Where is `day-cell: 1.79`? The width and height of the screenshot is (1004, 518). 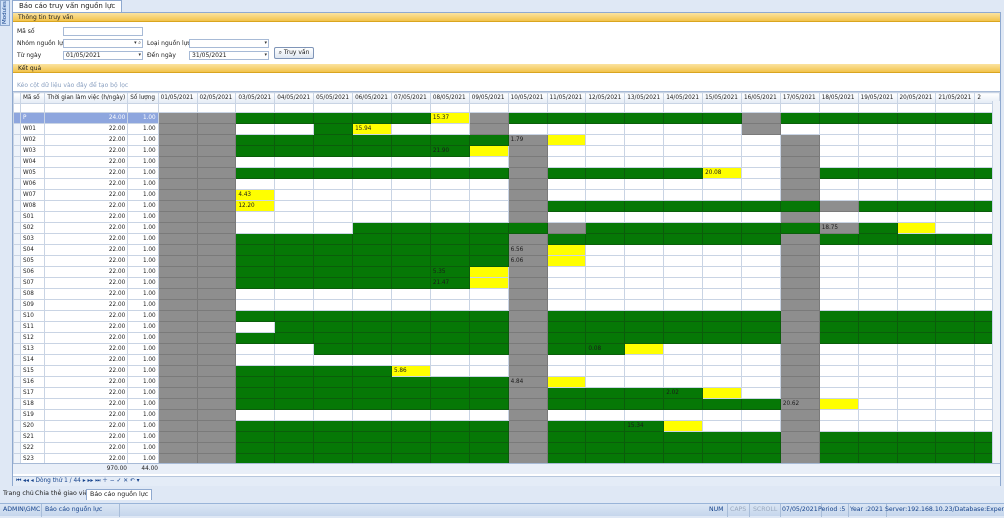
day-cell: 1.79 is located at coordinates (527, 140).